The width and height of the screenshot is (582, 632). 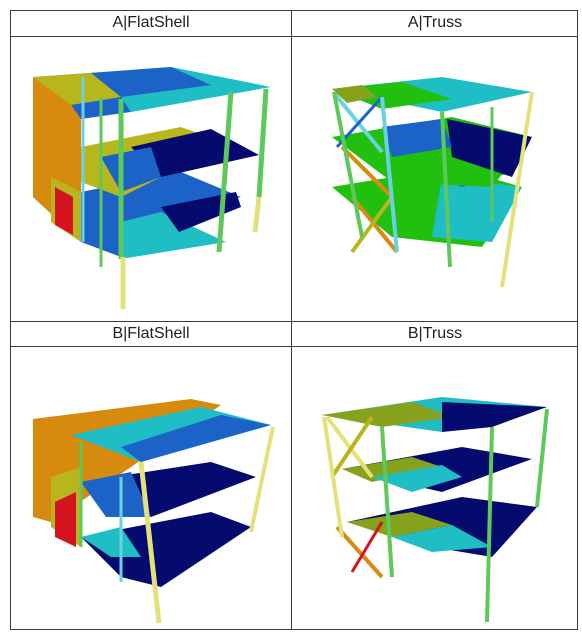 I want to click on cell-title-a-flatshell: A|FlatShell, so click(x=151, y=22).